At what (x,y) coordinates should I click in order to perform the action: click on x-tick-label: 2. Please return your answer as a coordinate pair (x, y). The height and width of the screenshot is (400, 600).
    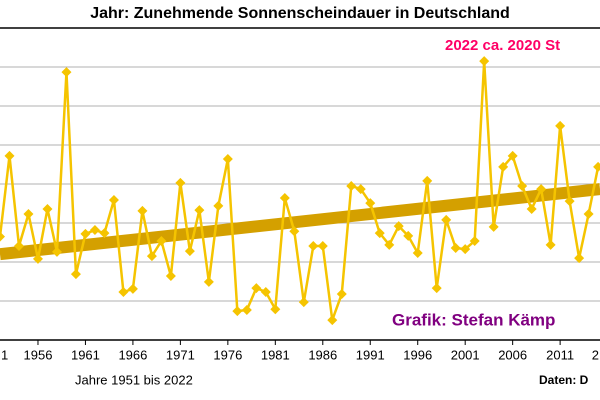
    Looking at the image, I should click on (595, 354).